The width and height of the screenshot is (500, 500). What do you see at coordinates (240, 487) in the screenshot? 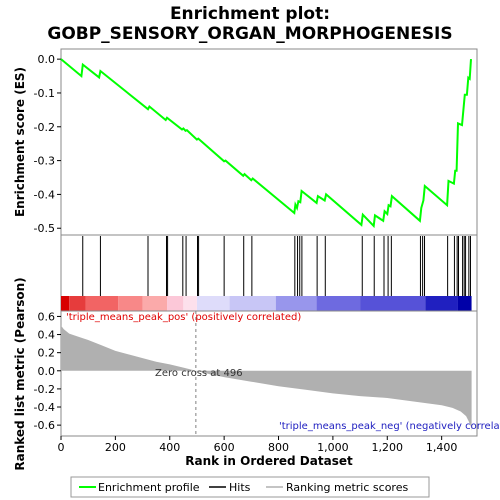
I see `legend-hits-label: Hits` at bounding box center [240, 487].